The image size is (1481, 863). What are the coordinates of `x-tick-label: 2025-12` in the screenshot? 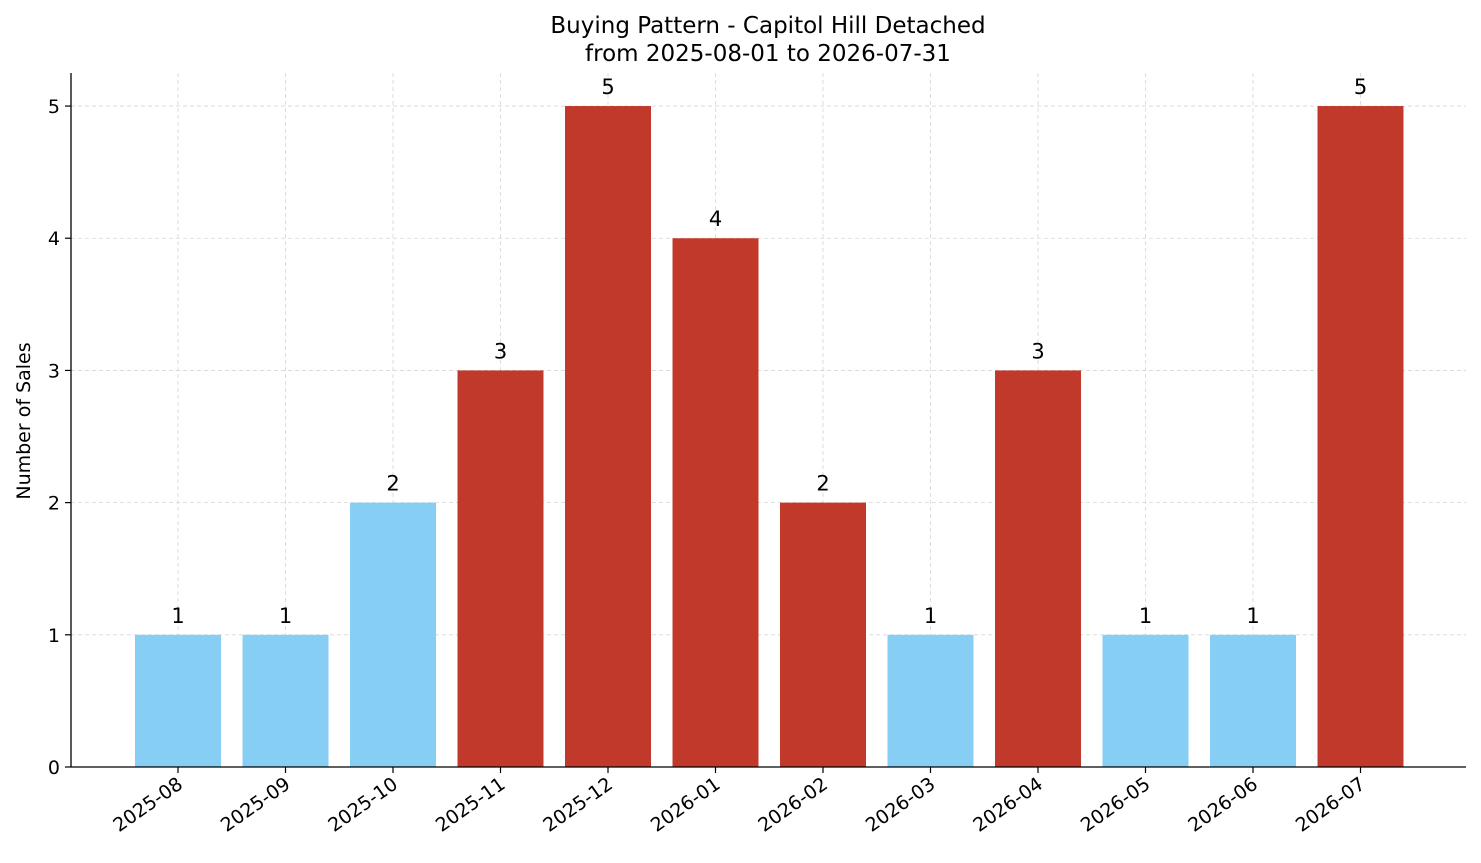 It's located at (578, 805).